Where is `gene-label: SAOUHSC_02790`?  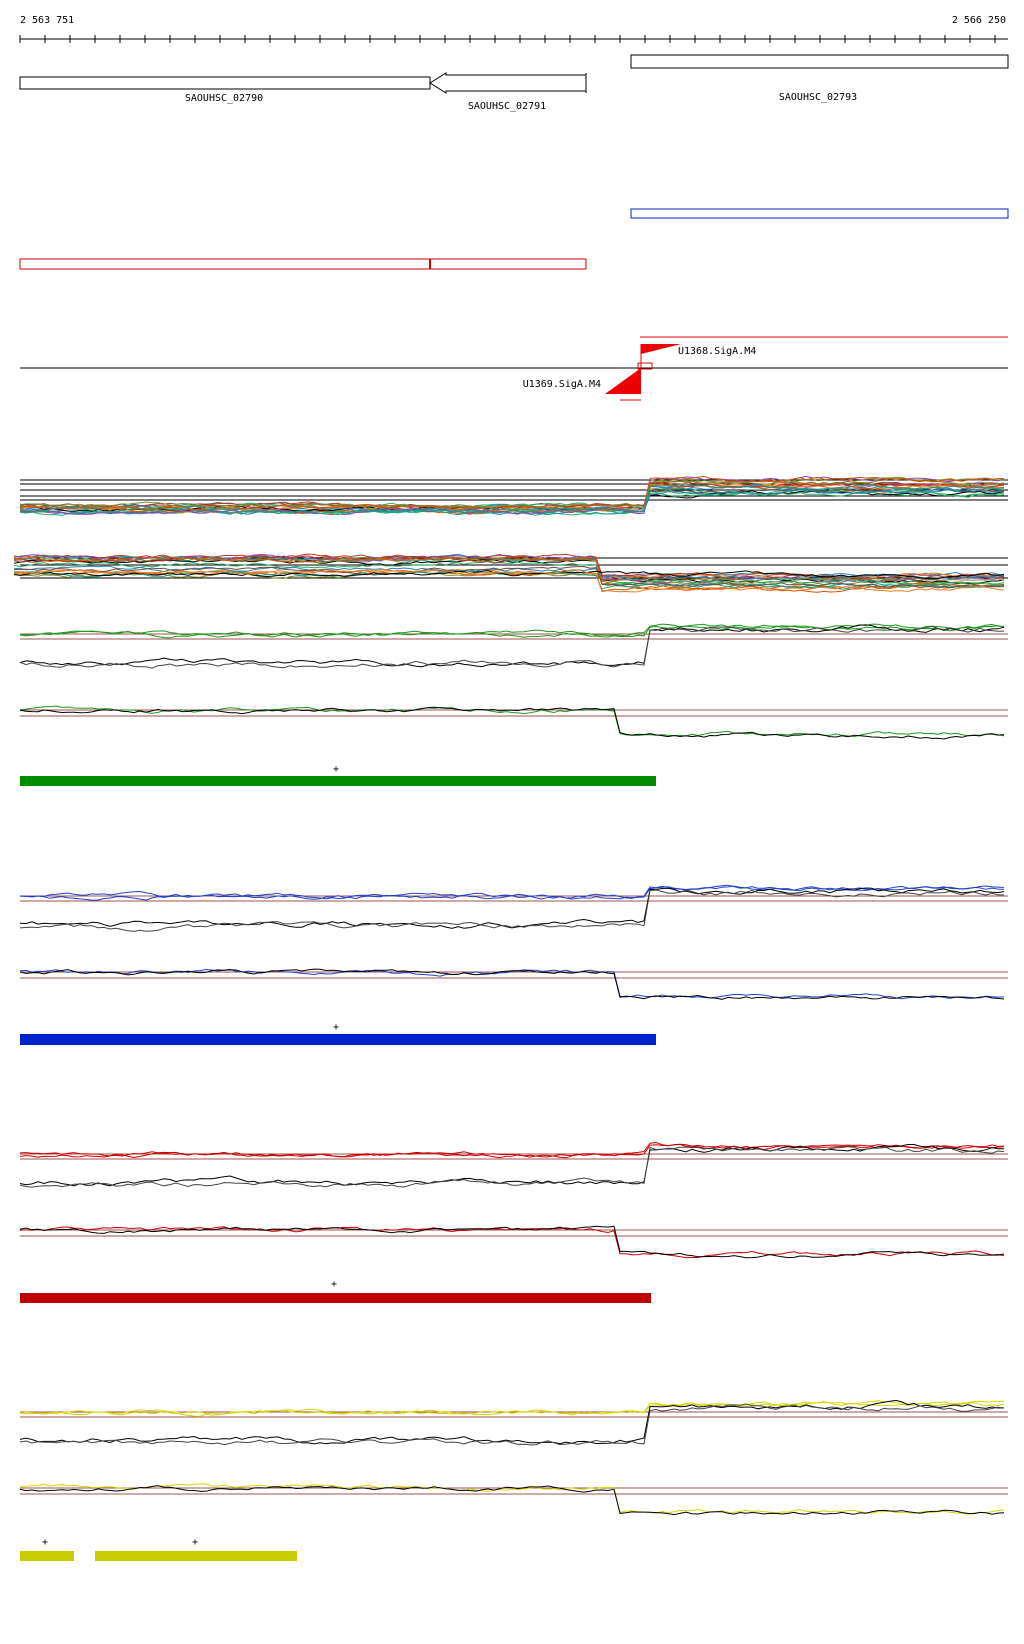 gene-label: SAOUHSC_02790 is located at coordinates (224, 98).